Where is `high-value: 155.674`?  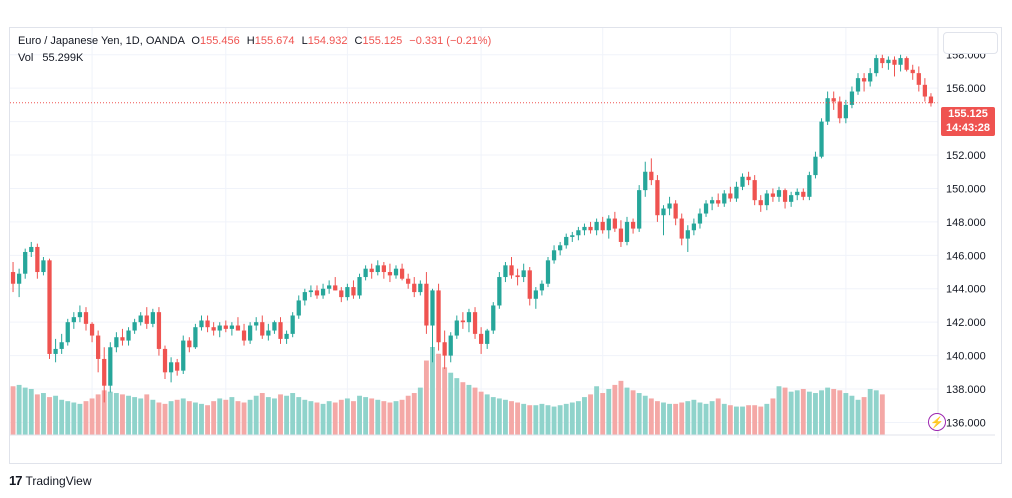
high-value: 155.674 is located at coordinates (274, 41).